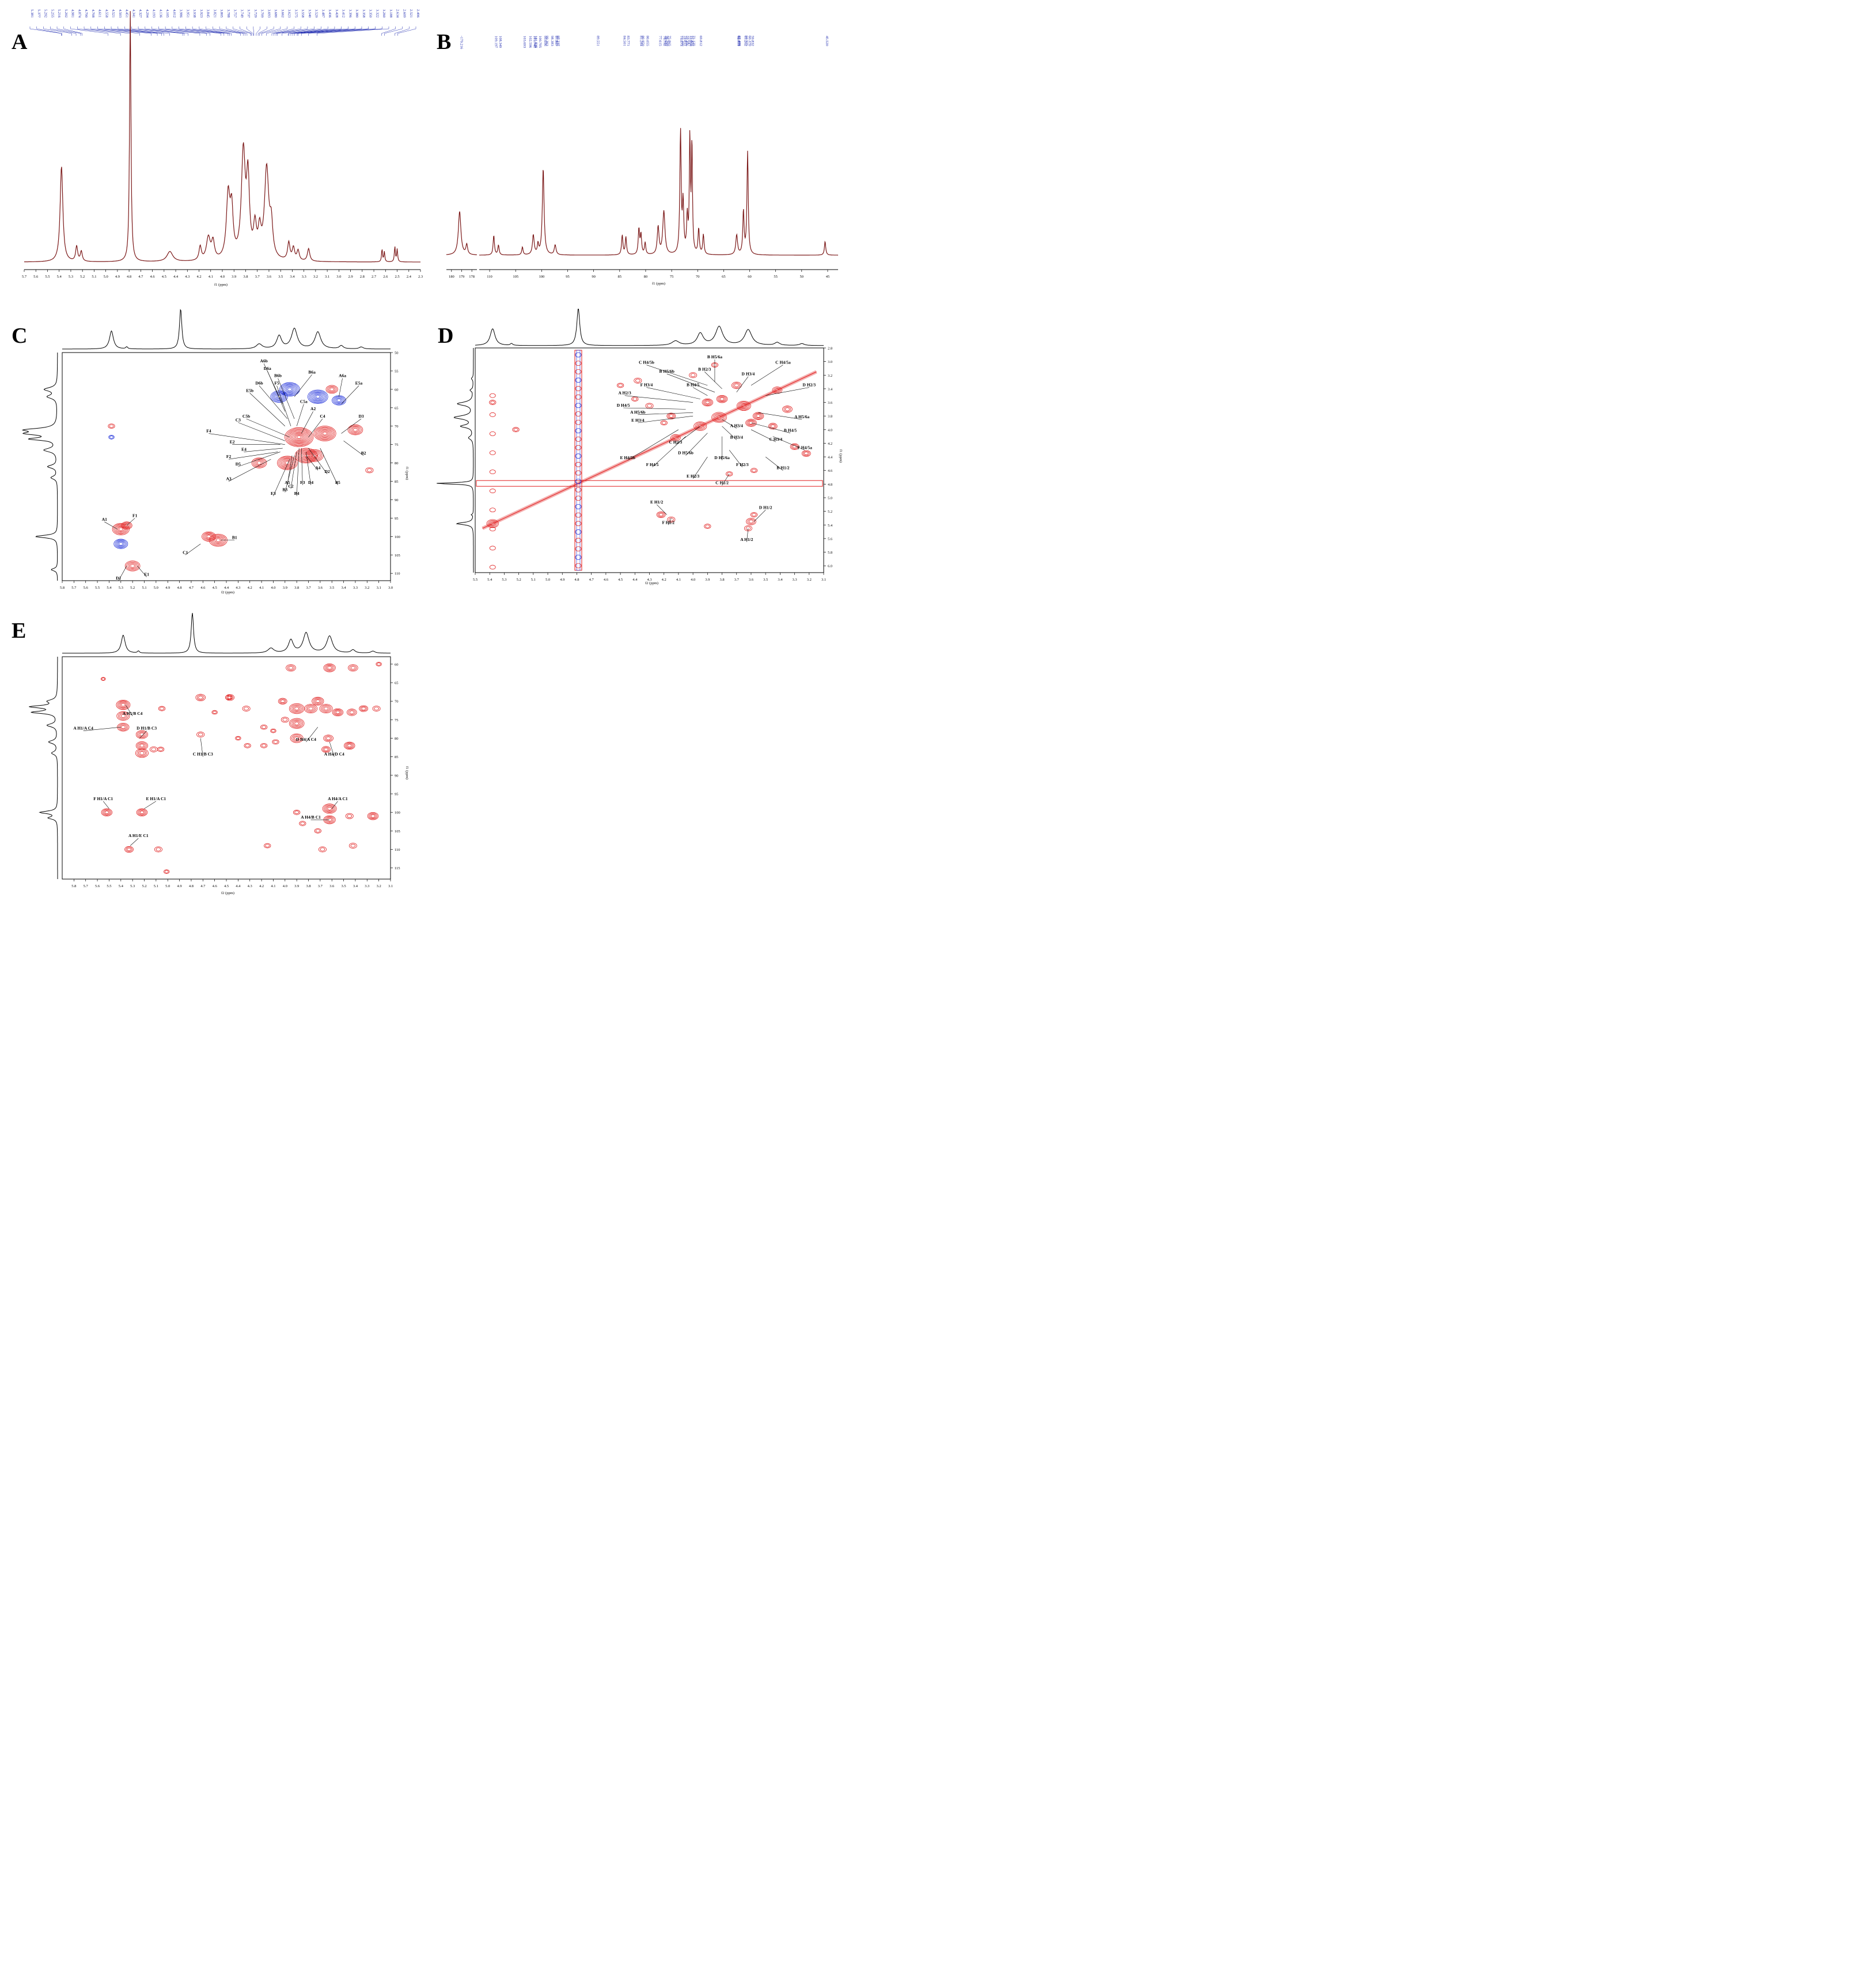 Image resolution: width=1872 pixels, height=1988 pixels. I want to click on a-peak-label: 3.436, so click(330, 13).